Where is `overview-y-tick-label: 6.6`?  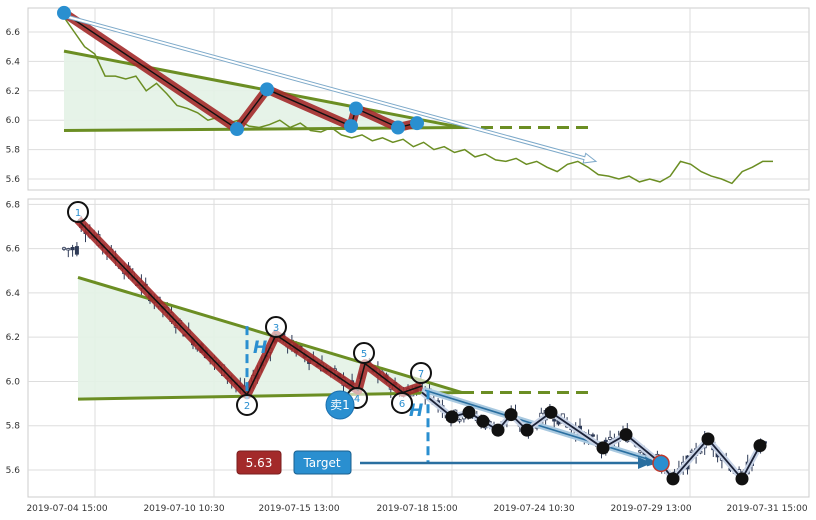 overview-y-tick-label: 6.6 is located at coordinates (13, 33).